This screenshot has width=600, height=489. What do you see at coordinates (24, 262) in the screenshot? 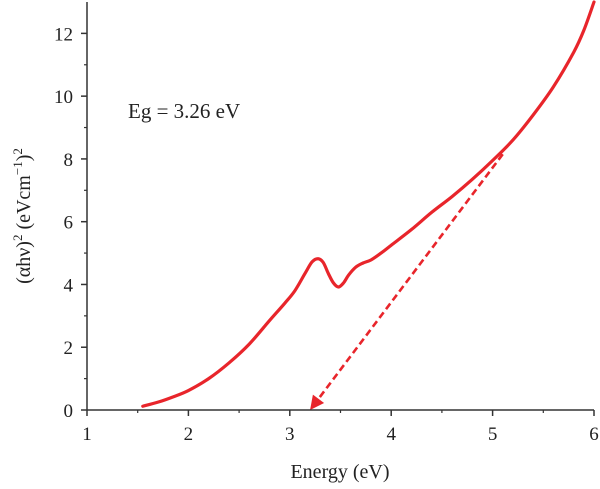
I see `y-axis-label-part: (αhν)` at bounding box center [24, 262].